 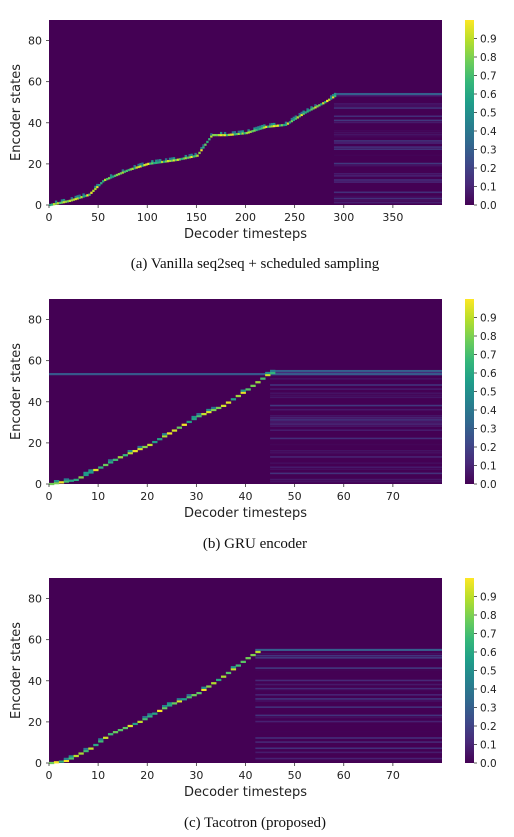 What do you see at coordinates (16, 670) in the screenshot?
I see `y-axis-label: Encoder states` at bounding box center [16, 670].